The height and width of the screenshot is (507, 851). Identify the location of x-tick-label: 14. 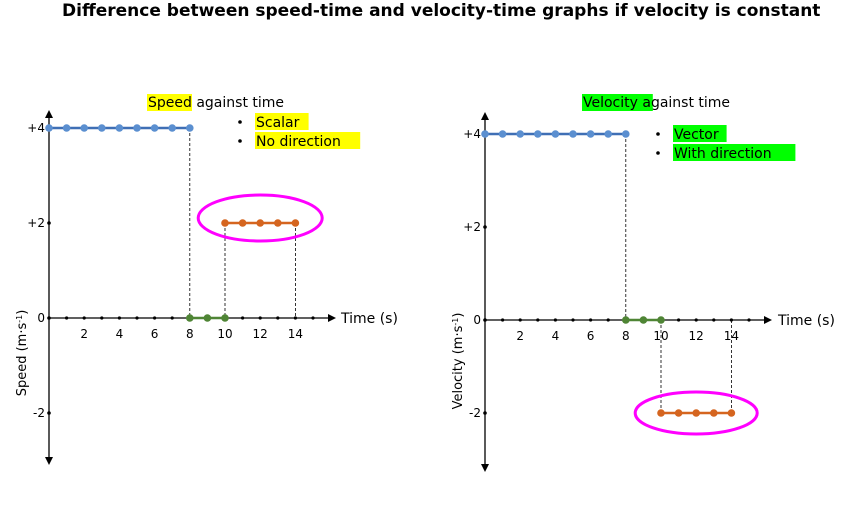
(295, 334).